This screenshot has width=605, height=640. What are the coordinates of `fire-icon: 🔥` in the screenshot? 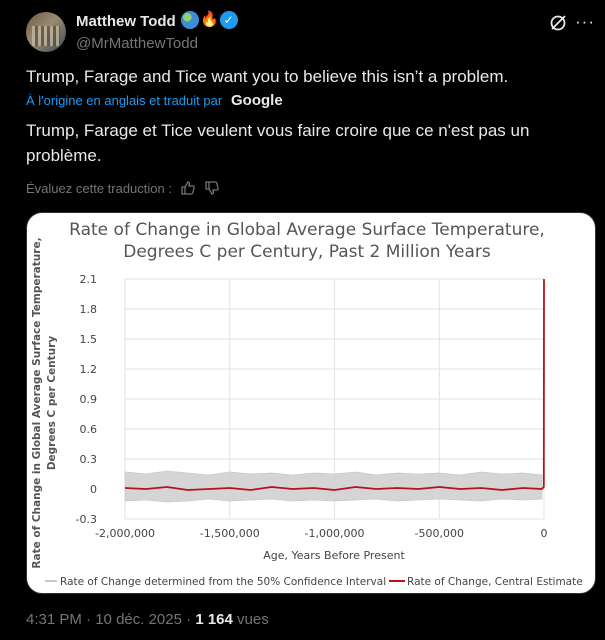 It's located at (209, 19).